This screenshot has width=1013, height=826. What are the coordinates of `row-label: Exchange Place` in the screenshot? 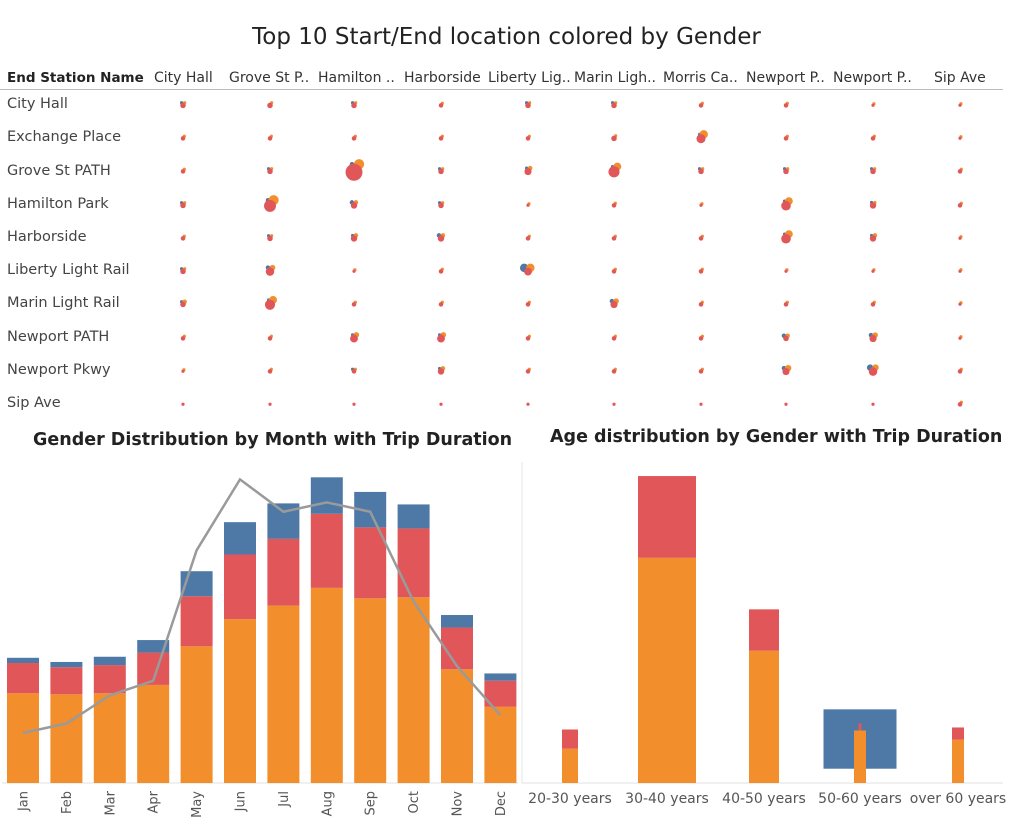 It's located at (64, 137).